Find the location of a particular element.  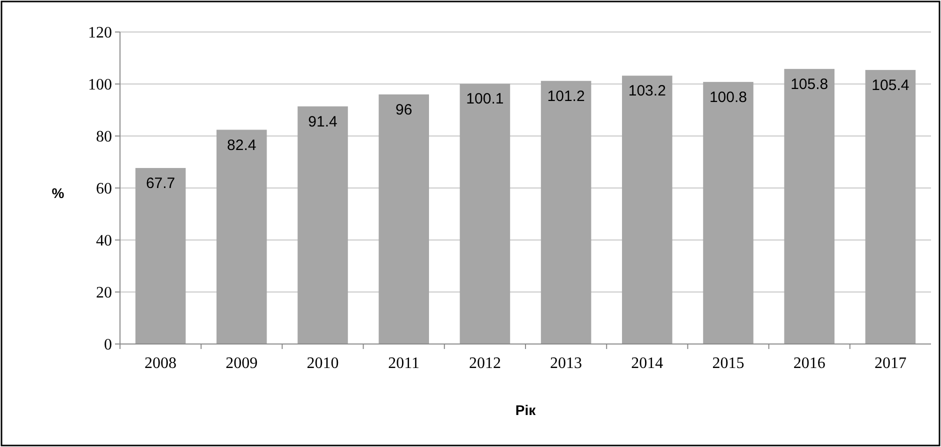

x-axis-title: Рік is located at coordinates (526, 410).